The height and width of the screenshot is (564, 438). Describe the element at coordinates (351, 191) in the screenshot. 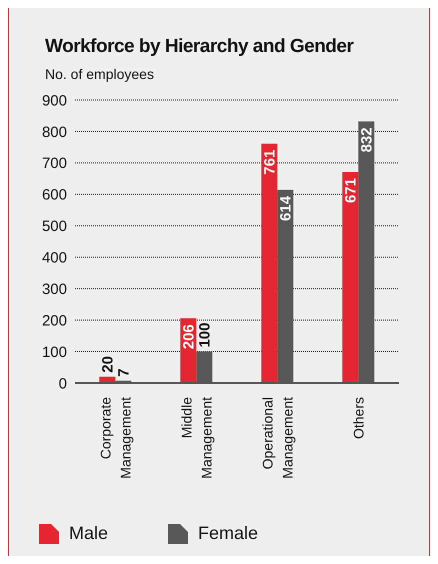

I see `data-label: 671` at that location.